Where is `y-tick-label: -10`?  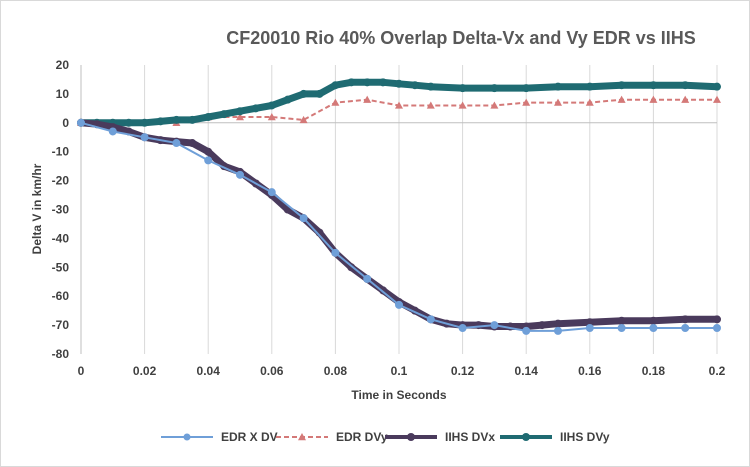
y-tick-label: -10 is located at coordinates (61, 152).